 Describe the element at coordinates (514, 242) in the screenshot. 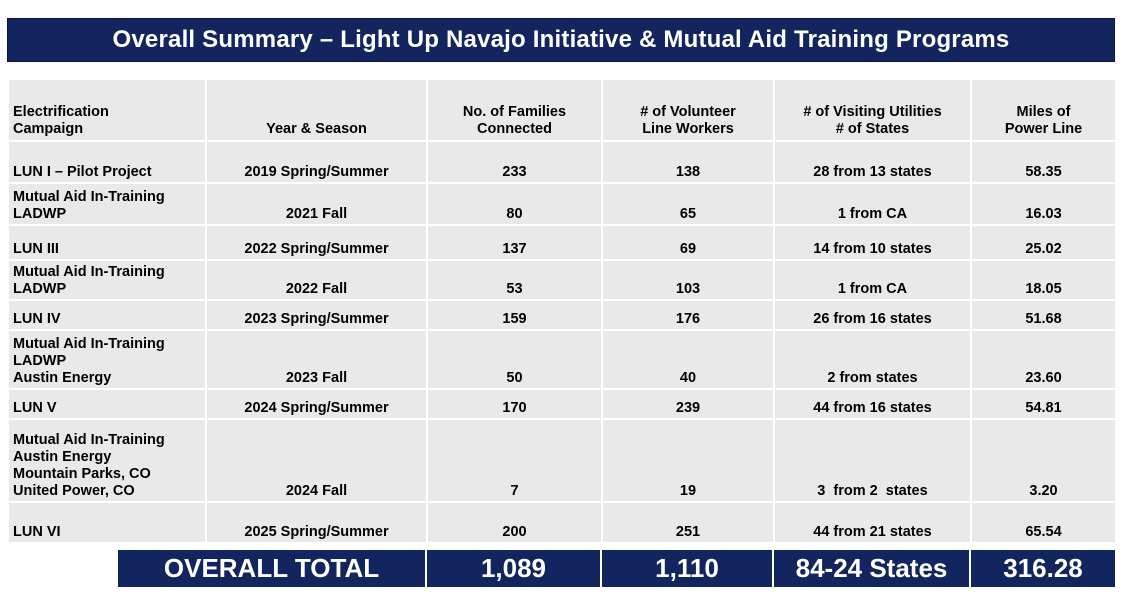

I see `cell-families: 137` at that location.